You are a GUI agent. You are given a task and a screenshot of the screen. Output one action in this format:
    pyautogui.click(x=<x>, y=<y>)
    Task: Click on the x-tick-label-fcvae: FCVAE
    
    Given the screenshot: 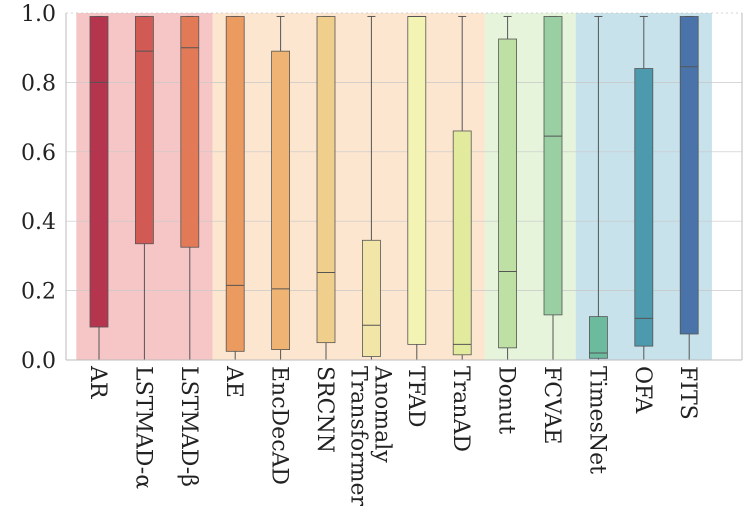 What is the action you would take?
    pyautogui.click(x=551, y=405)
    